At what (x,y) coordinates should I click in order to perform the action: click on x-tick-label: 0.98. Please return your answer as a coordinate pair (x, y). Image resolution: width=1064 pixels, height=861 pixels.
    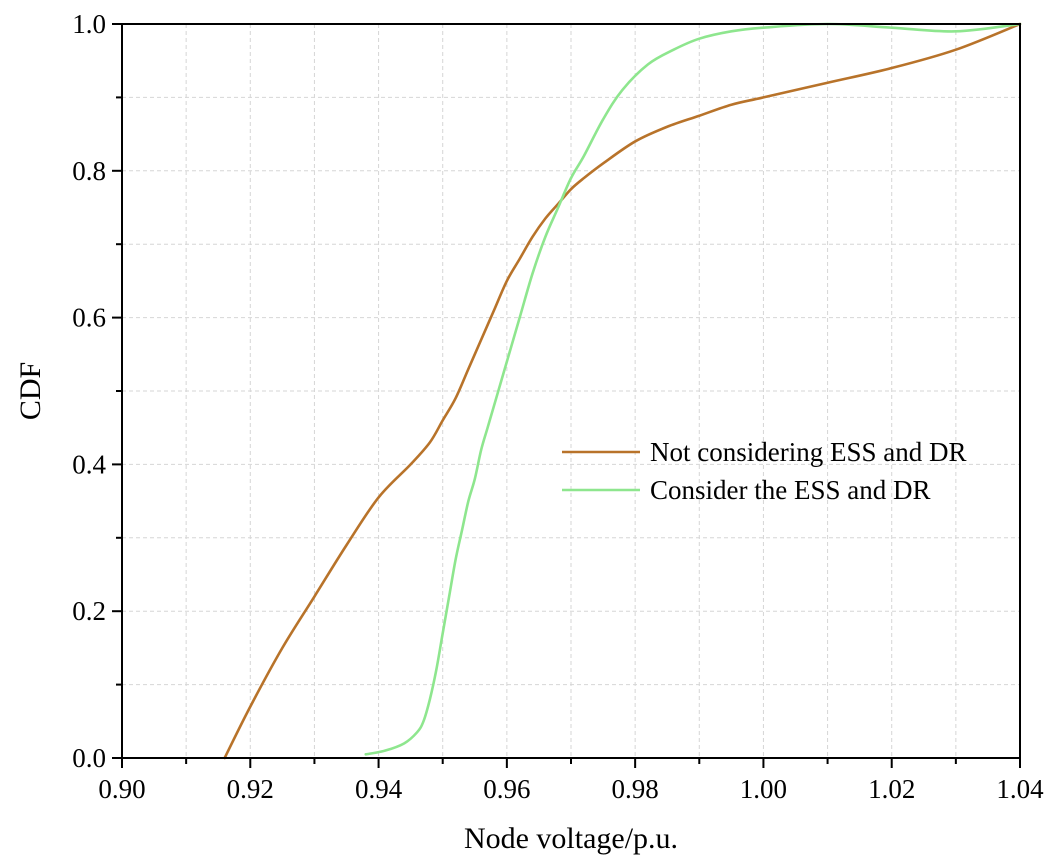
    Looking at the image, I should click on (635, 789).